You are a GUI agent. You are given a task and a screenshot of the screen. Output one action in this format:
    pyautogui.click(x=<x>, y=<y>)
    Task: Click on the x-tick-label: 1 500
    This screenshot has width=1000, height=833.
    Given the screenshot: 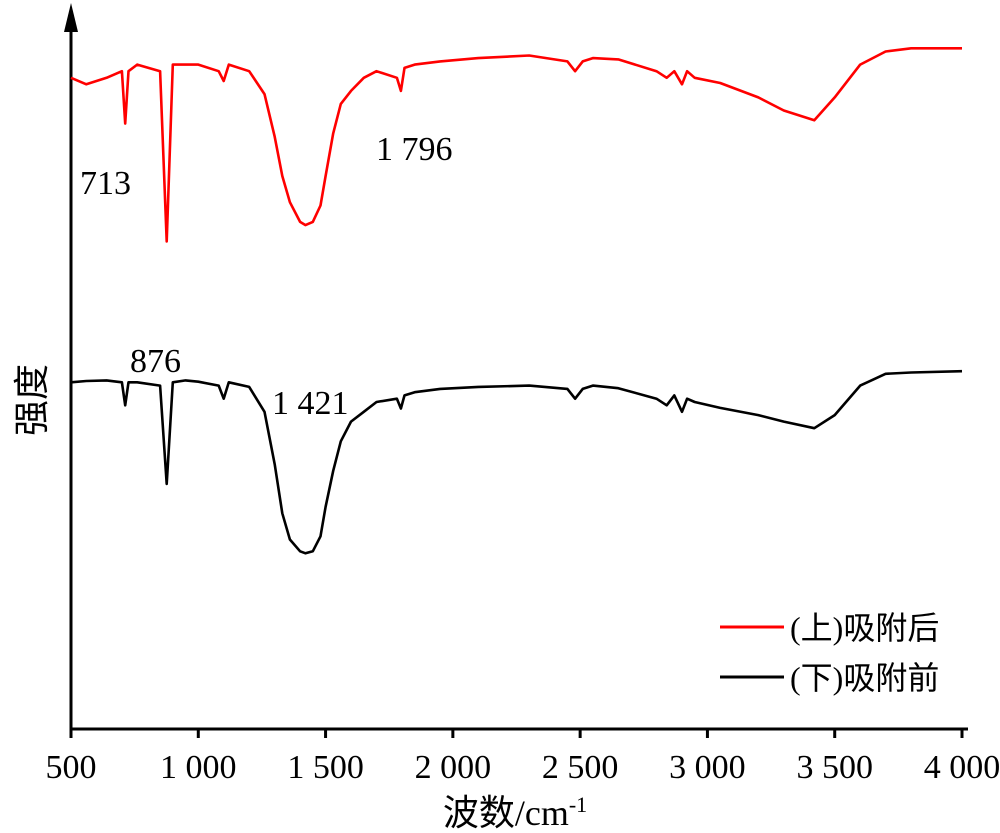 What is the action you would take?
    pyautogui.click(x=325, y=767)
    